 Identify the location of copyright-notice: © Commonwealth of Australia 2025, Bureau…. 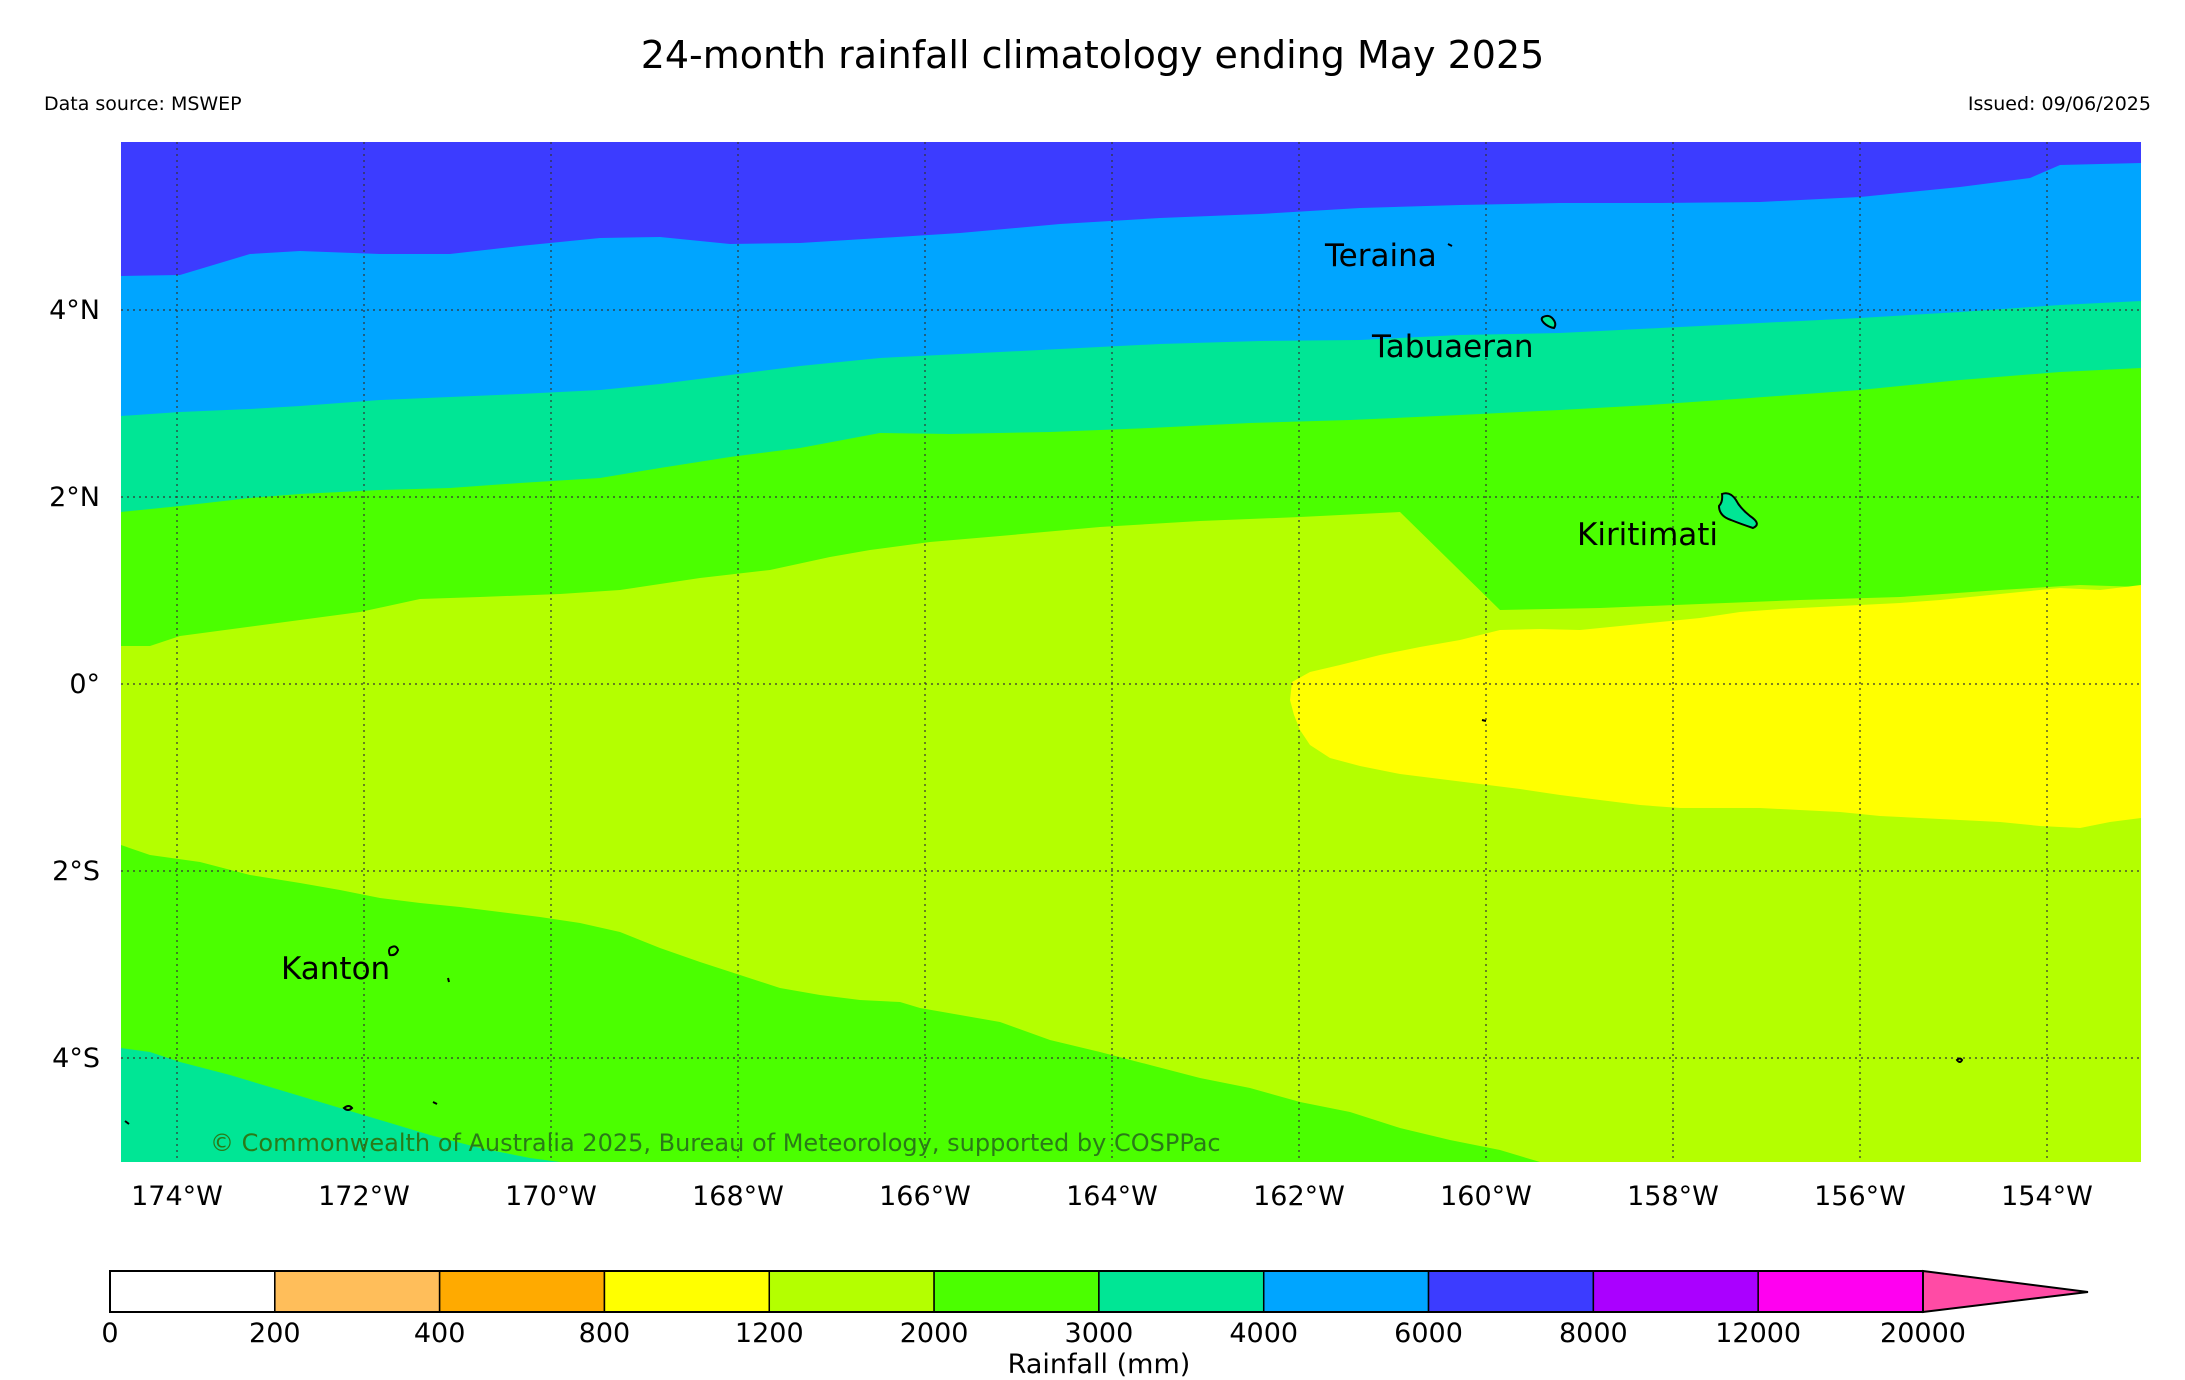
(715, 1143).